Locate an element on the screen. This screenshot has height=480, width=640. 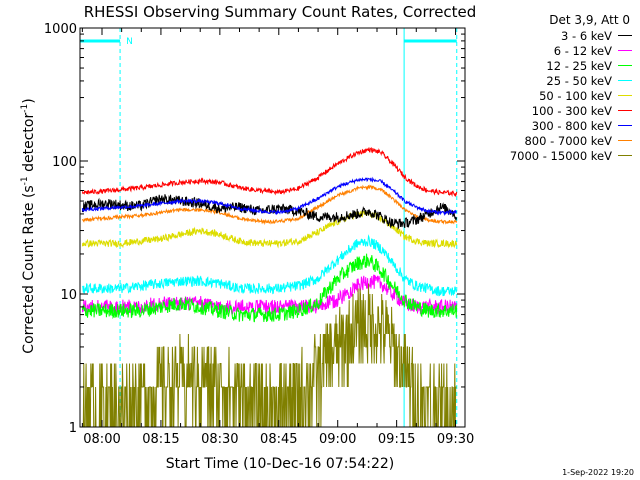
legend-item: 6 - 12 keV is located at coordinates (547, 50).